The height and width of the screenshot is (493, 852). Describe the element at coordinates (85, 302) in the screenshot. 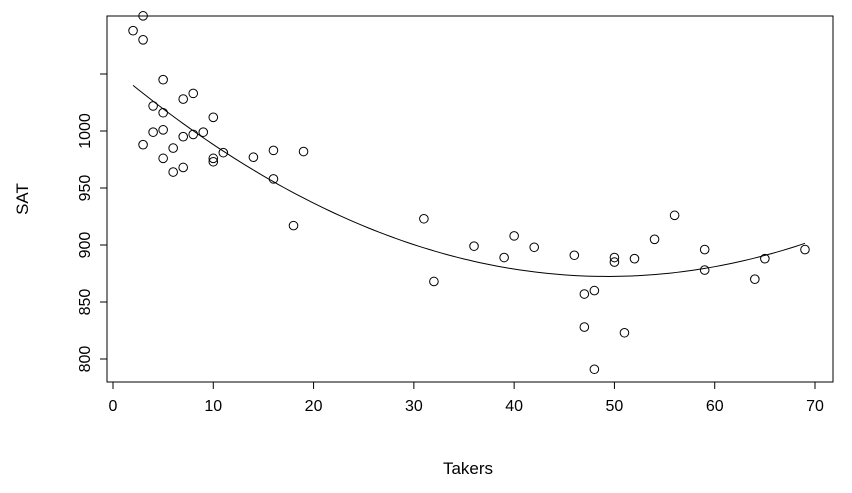

I see `y-tick-label: 850` at that location.